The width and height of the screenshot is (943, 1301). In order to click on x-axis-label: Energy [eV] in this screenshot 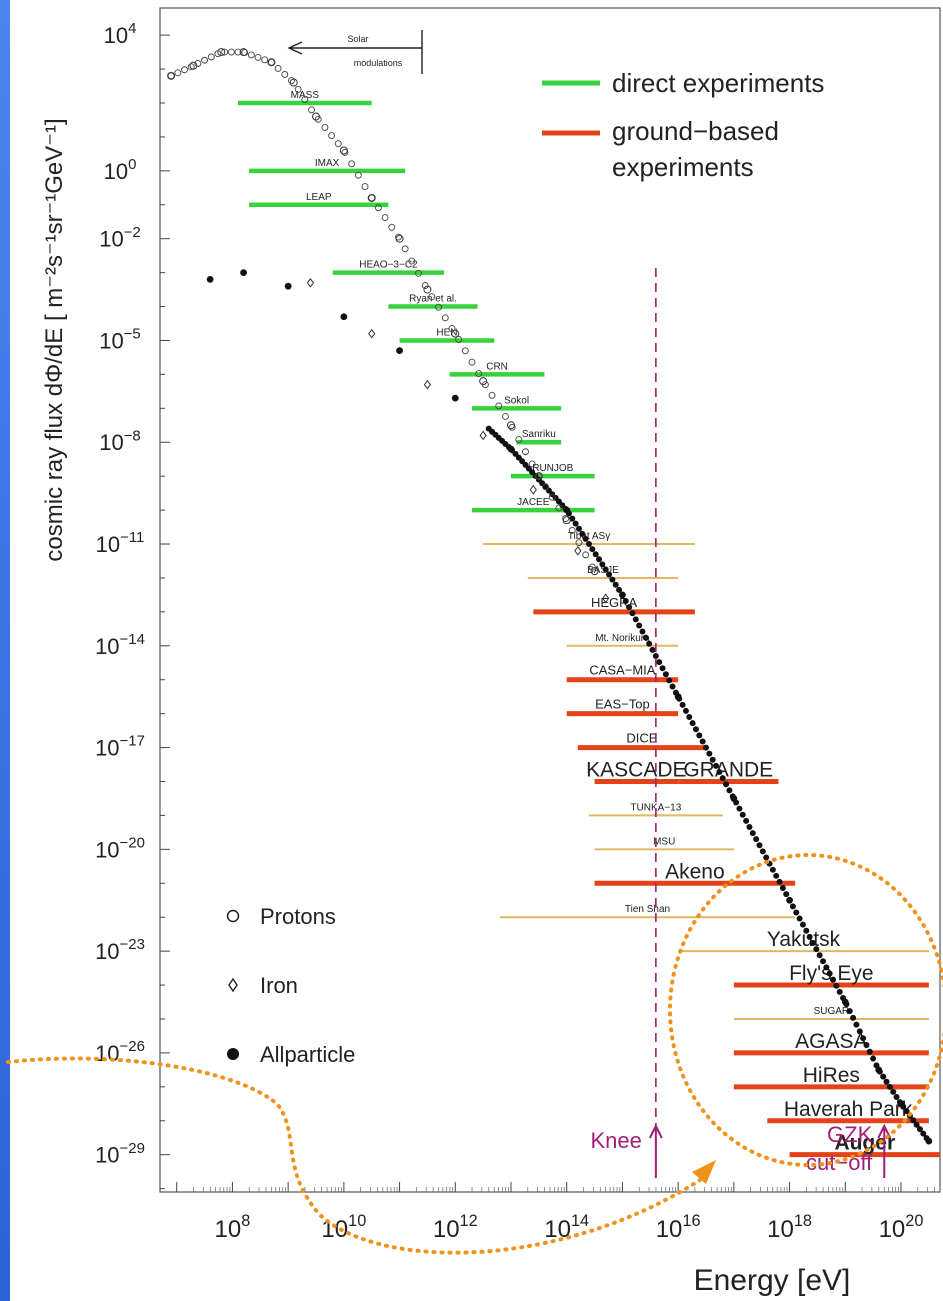, I will do `click(772, 1280)`.